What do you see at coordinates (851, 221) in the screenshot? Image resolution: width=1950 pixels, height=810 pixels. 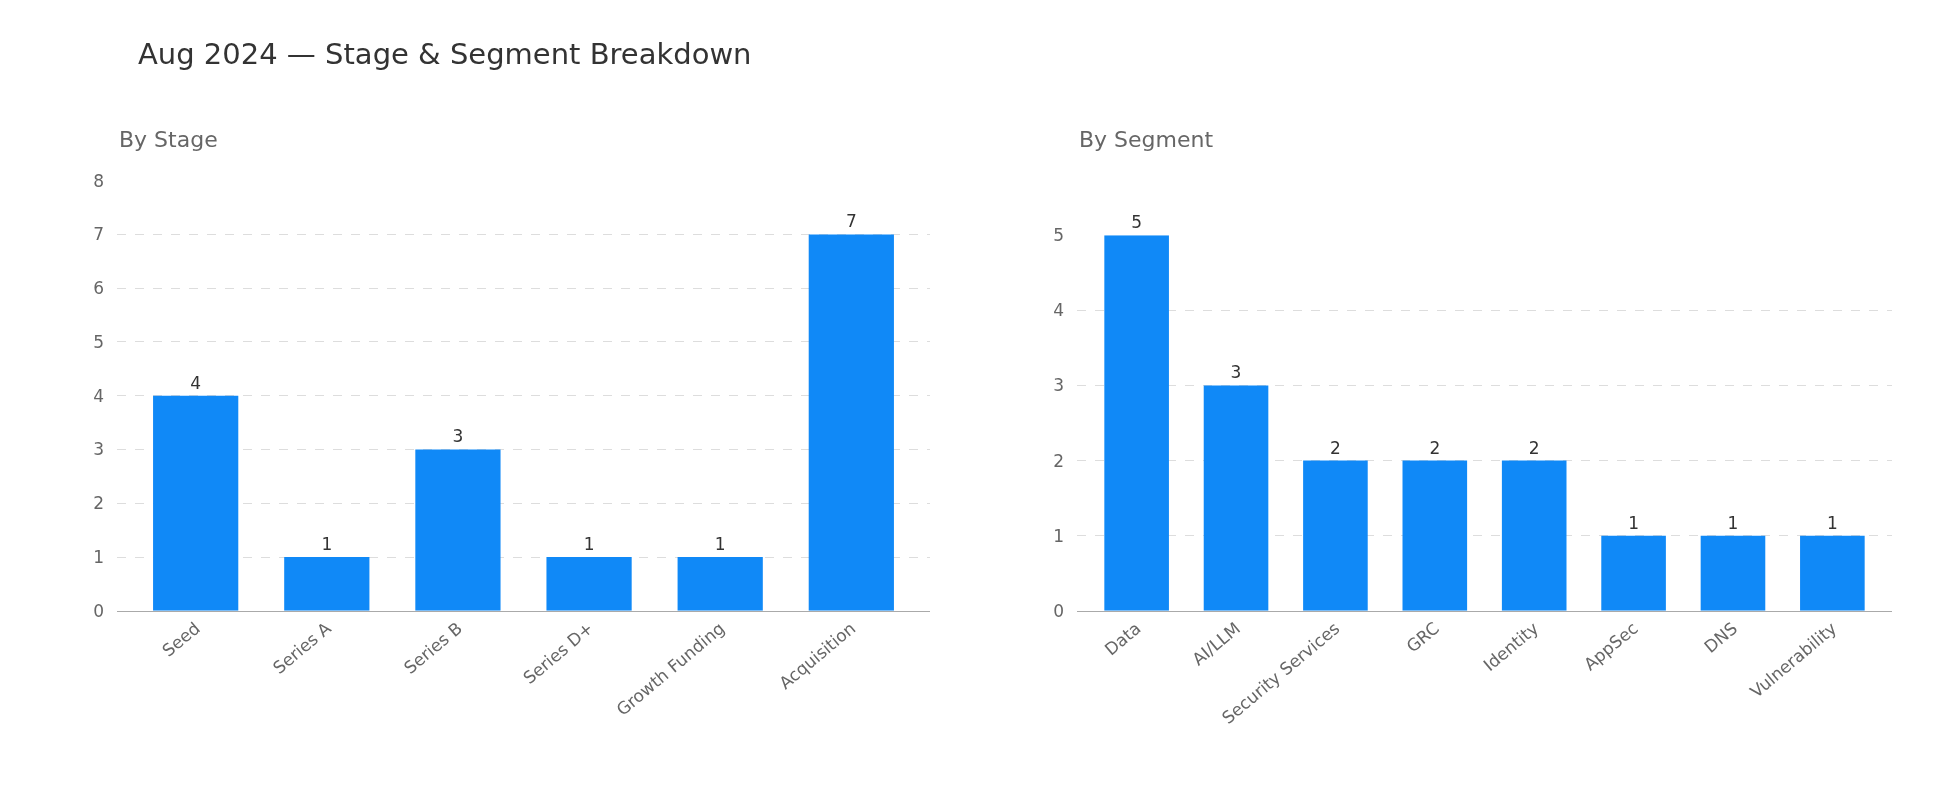 I see `data-label: 7` at bounding box center [851, 221].